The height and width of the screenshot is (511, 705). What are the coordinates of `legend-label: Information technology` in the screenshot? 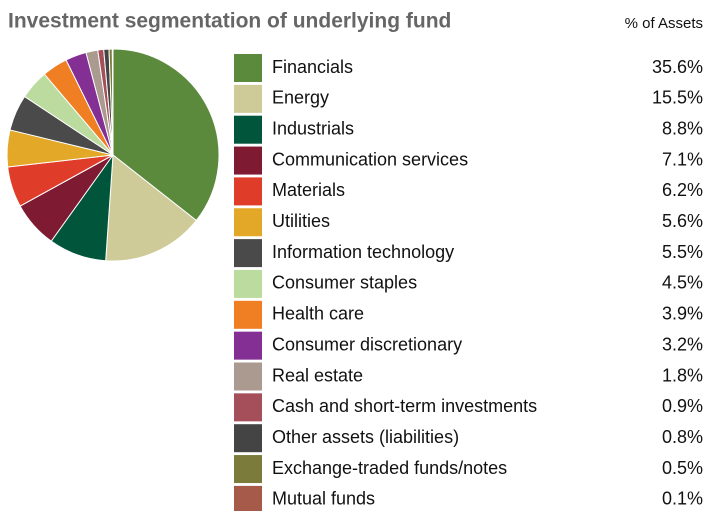 It's located at (363, 252).